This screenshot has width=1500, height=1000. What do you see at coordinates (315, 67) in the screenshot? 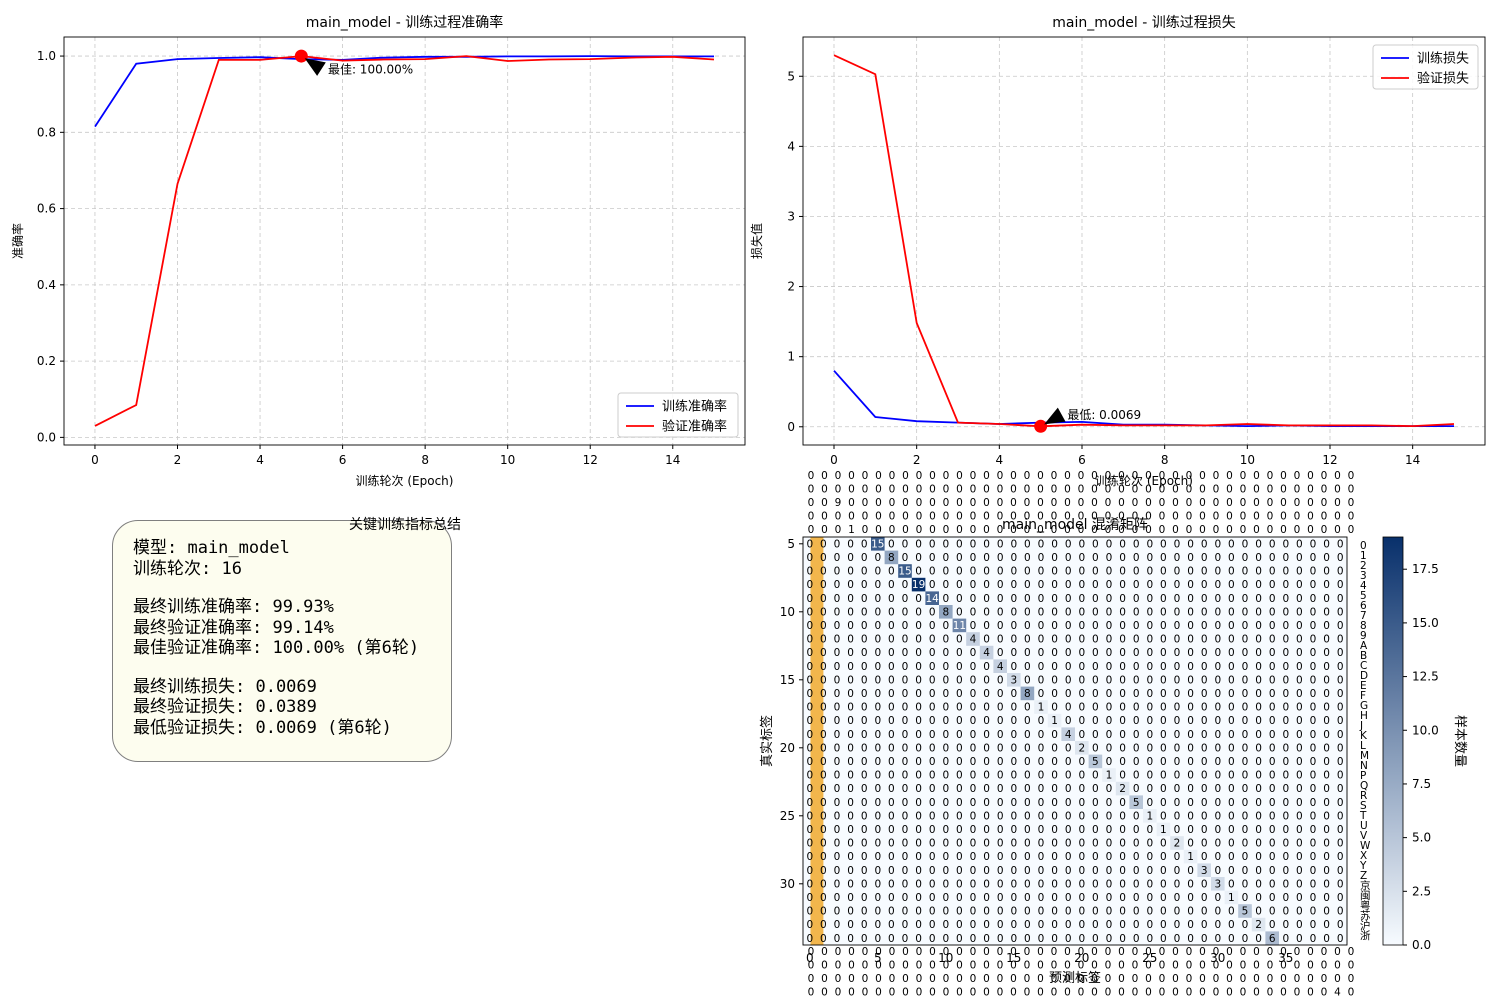
I see `acc-annotation-arrow` at bounding box center [315, 67].